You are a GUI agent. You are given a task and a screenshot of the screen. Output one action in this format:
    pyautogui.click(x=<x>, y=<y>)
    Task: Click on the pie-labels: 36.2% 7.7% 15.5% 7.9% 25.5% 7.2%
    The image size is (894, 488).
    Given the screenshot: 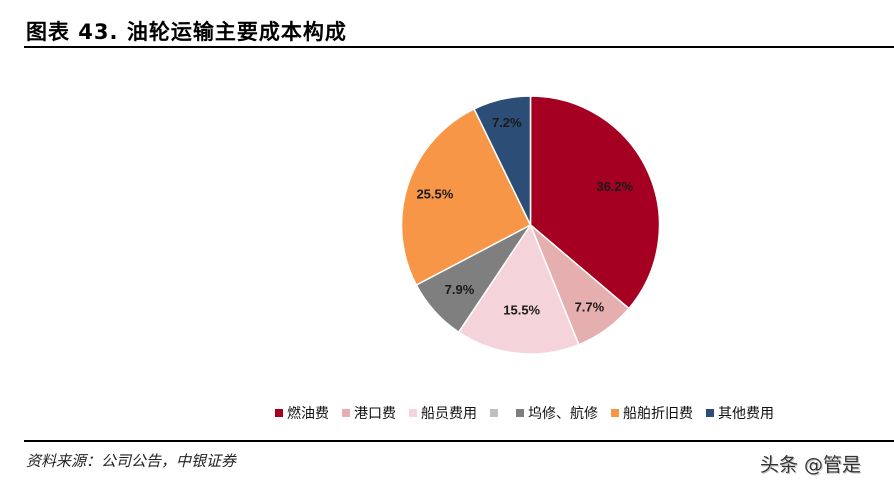 What is the action you would take?
    pyautogui.click(x=524, y=216)
    